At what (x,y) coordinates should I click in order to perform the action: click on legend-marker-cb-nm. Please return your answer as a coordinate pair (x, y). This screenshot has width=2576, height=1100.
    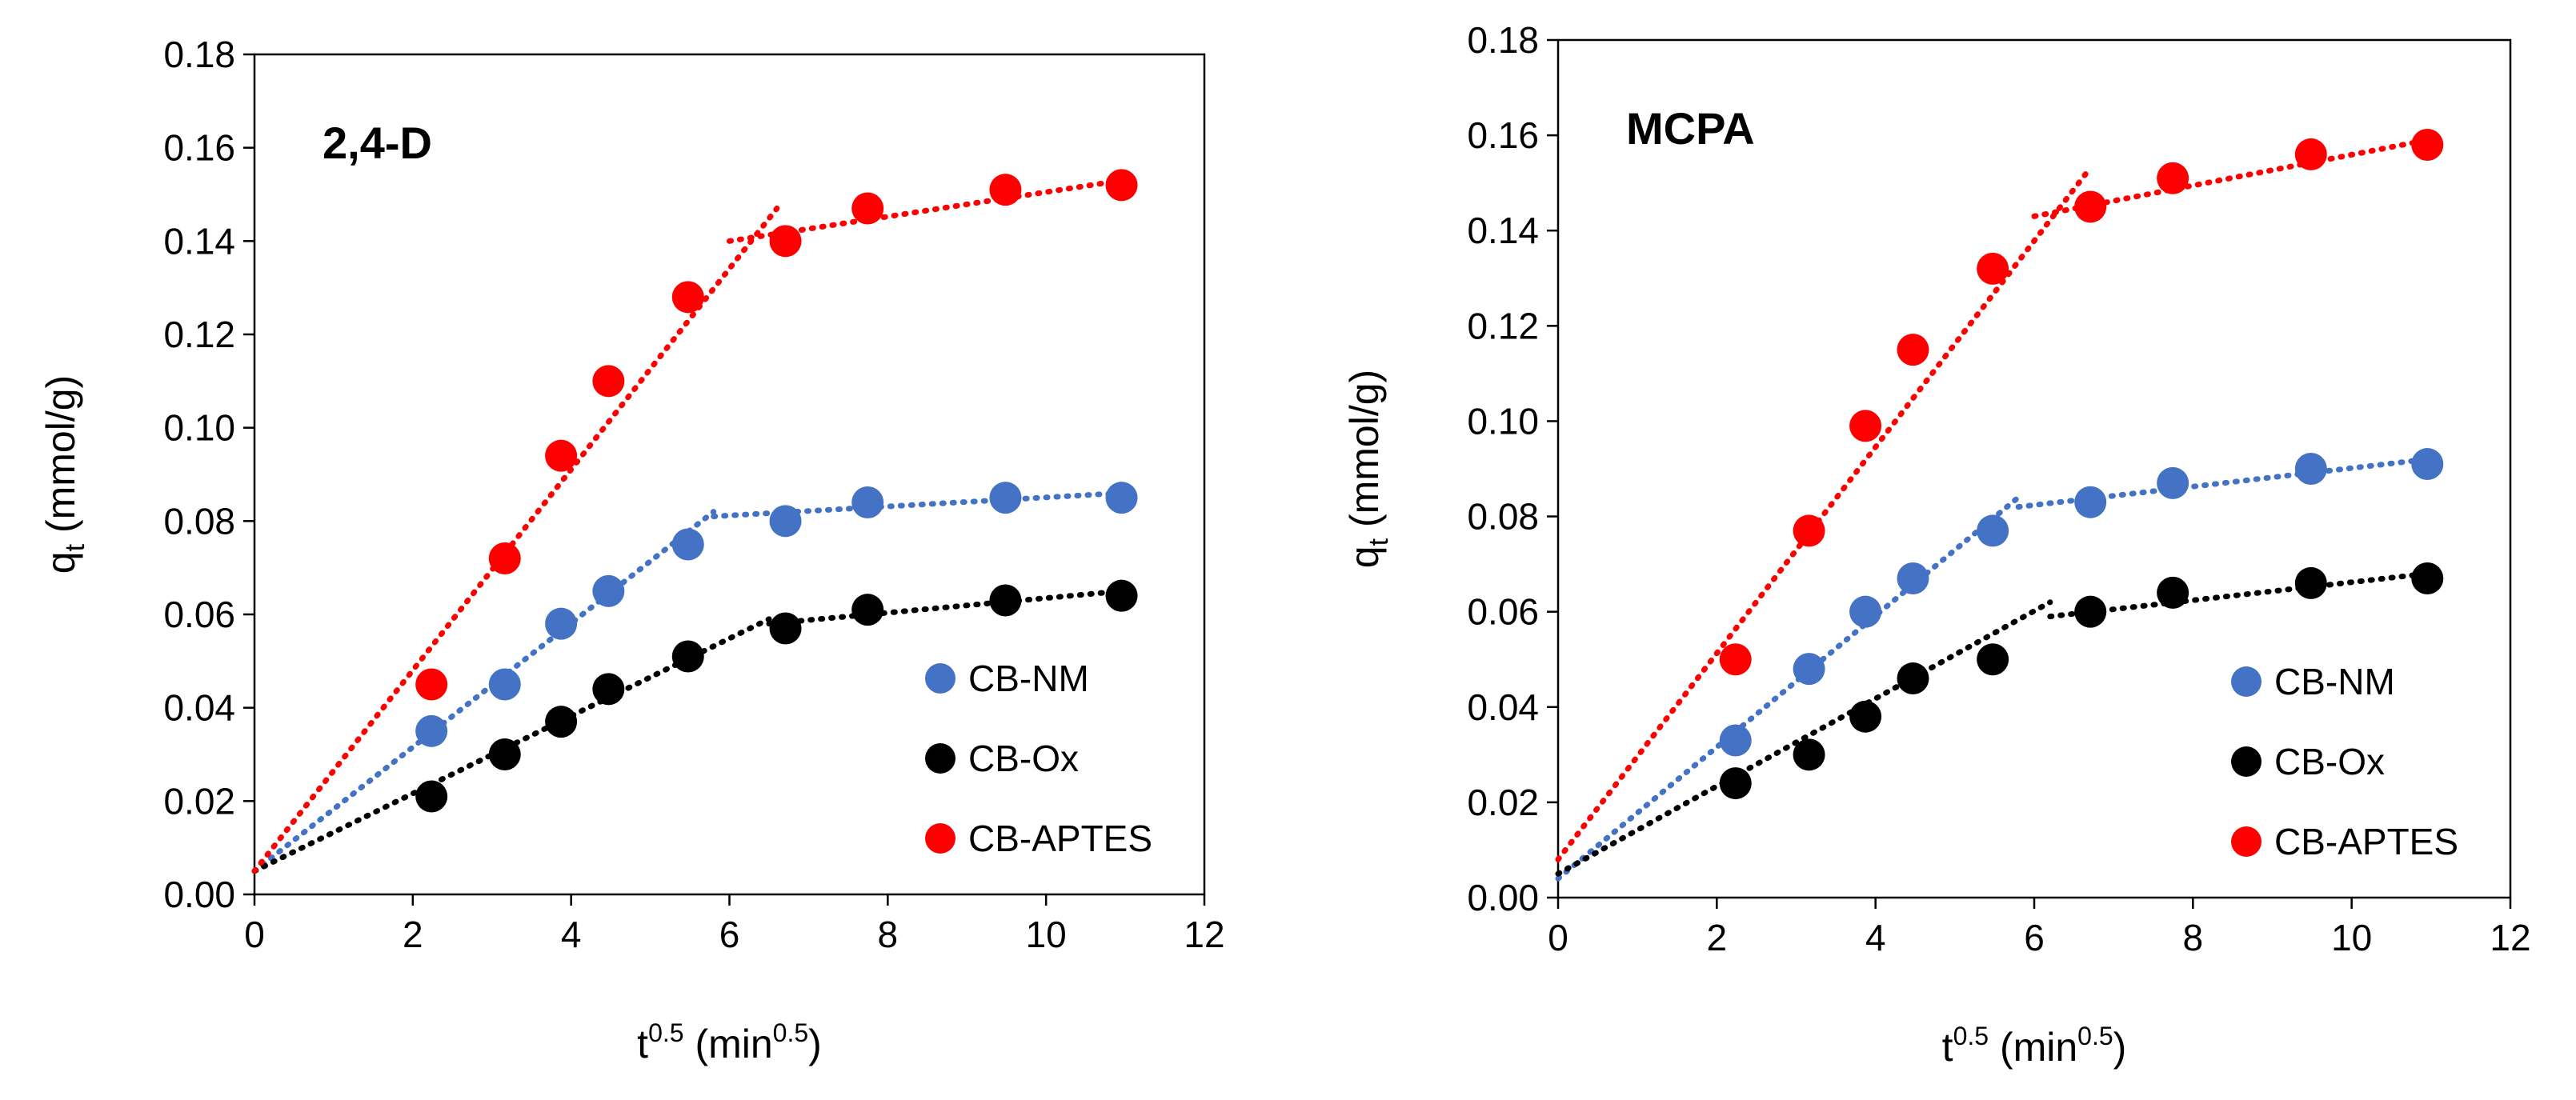
    Looking at the image, I should click on (940, 678).